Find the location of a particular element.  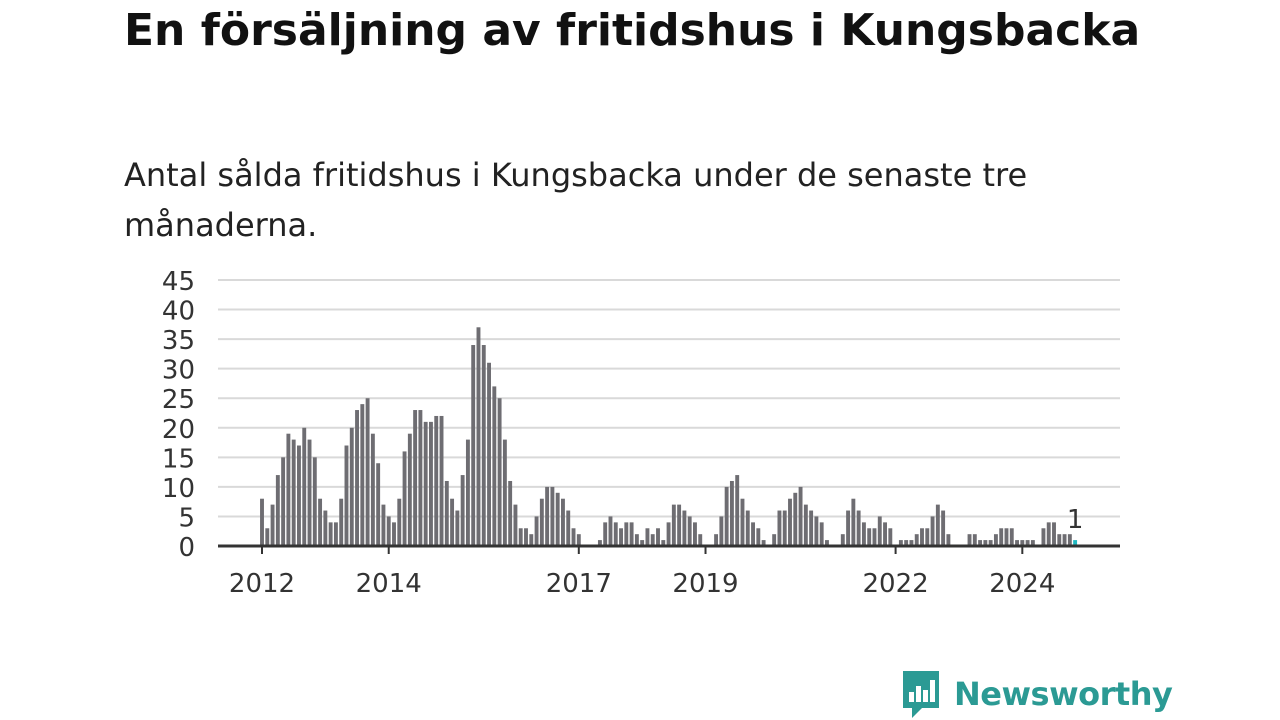

x-tick-label: 2014 is located at coordinates (389, 584).